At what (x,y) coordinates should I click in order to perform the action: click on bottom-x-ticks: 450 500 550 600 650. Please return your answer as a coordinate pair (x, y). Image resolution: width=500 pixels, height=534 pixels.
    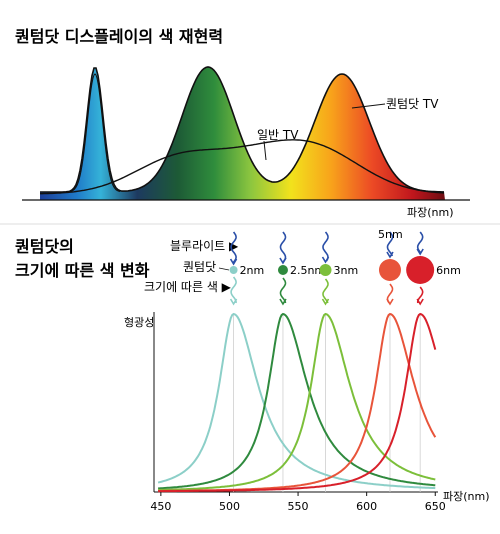
    Looking at the image, I should click on (298, 502).